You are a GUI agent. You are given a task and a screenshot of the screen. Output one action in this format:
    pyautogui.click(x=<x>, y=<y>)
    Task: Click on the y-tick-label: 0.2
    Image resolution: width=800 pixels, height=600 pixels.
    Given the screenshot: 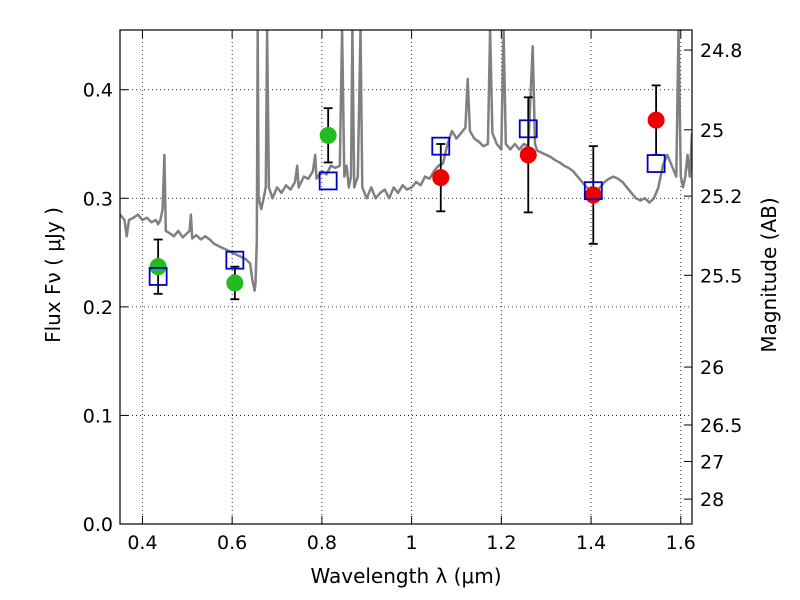 What is the action you would take?
    pyautogui.click(x=98, y=308)
    